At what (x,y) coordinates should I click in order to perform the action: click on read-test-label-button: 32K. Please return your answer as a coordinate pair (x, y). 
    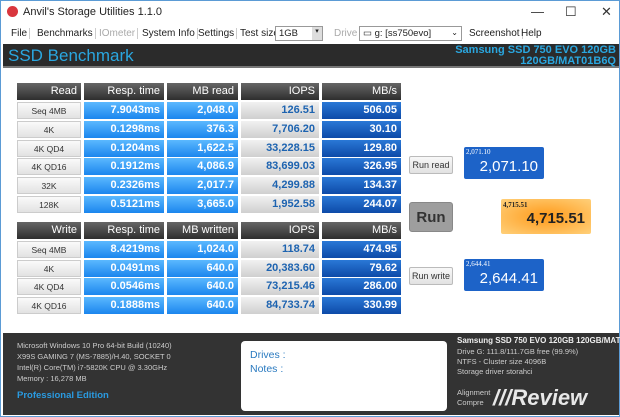
    Looking at the image, I should click on (49, 186).